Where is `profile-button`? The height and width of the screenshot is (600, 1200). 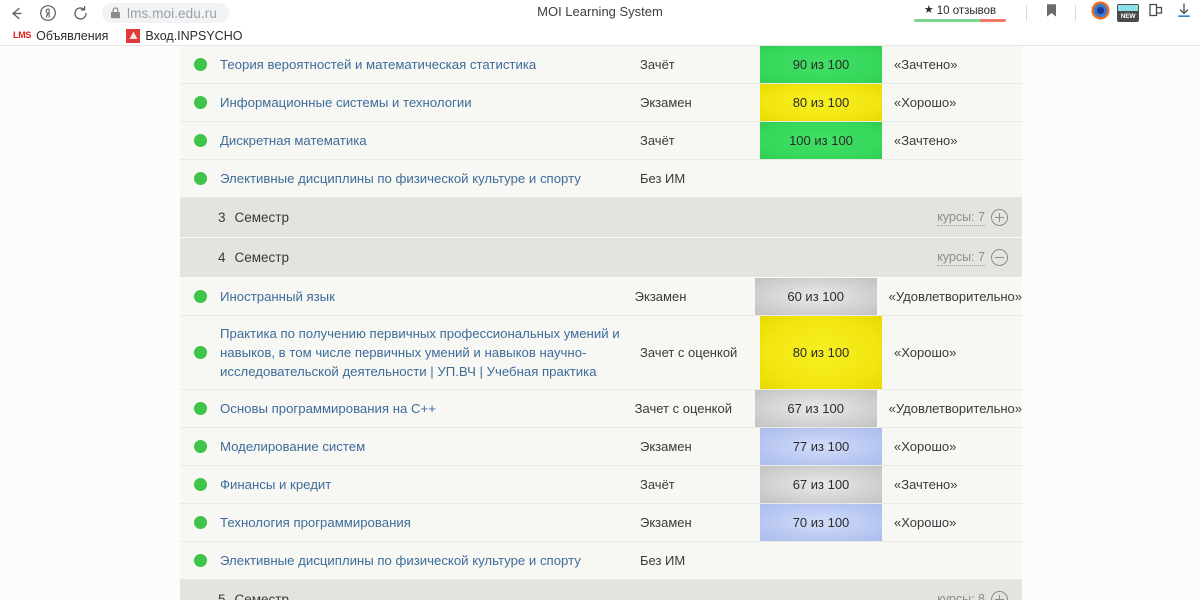
profile-button is located at coordinates (1100, 13).